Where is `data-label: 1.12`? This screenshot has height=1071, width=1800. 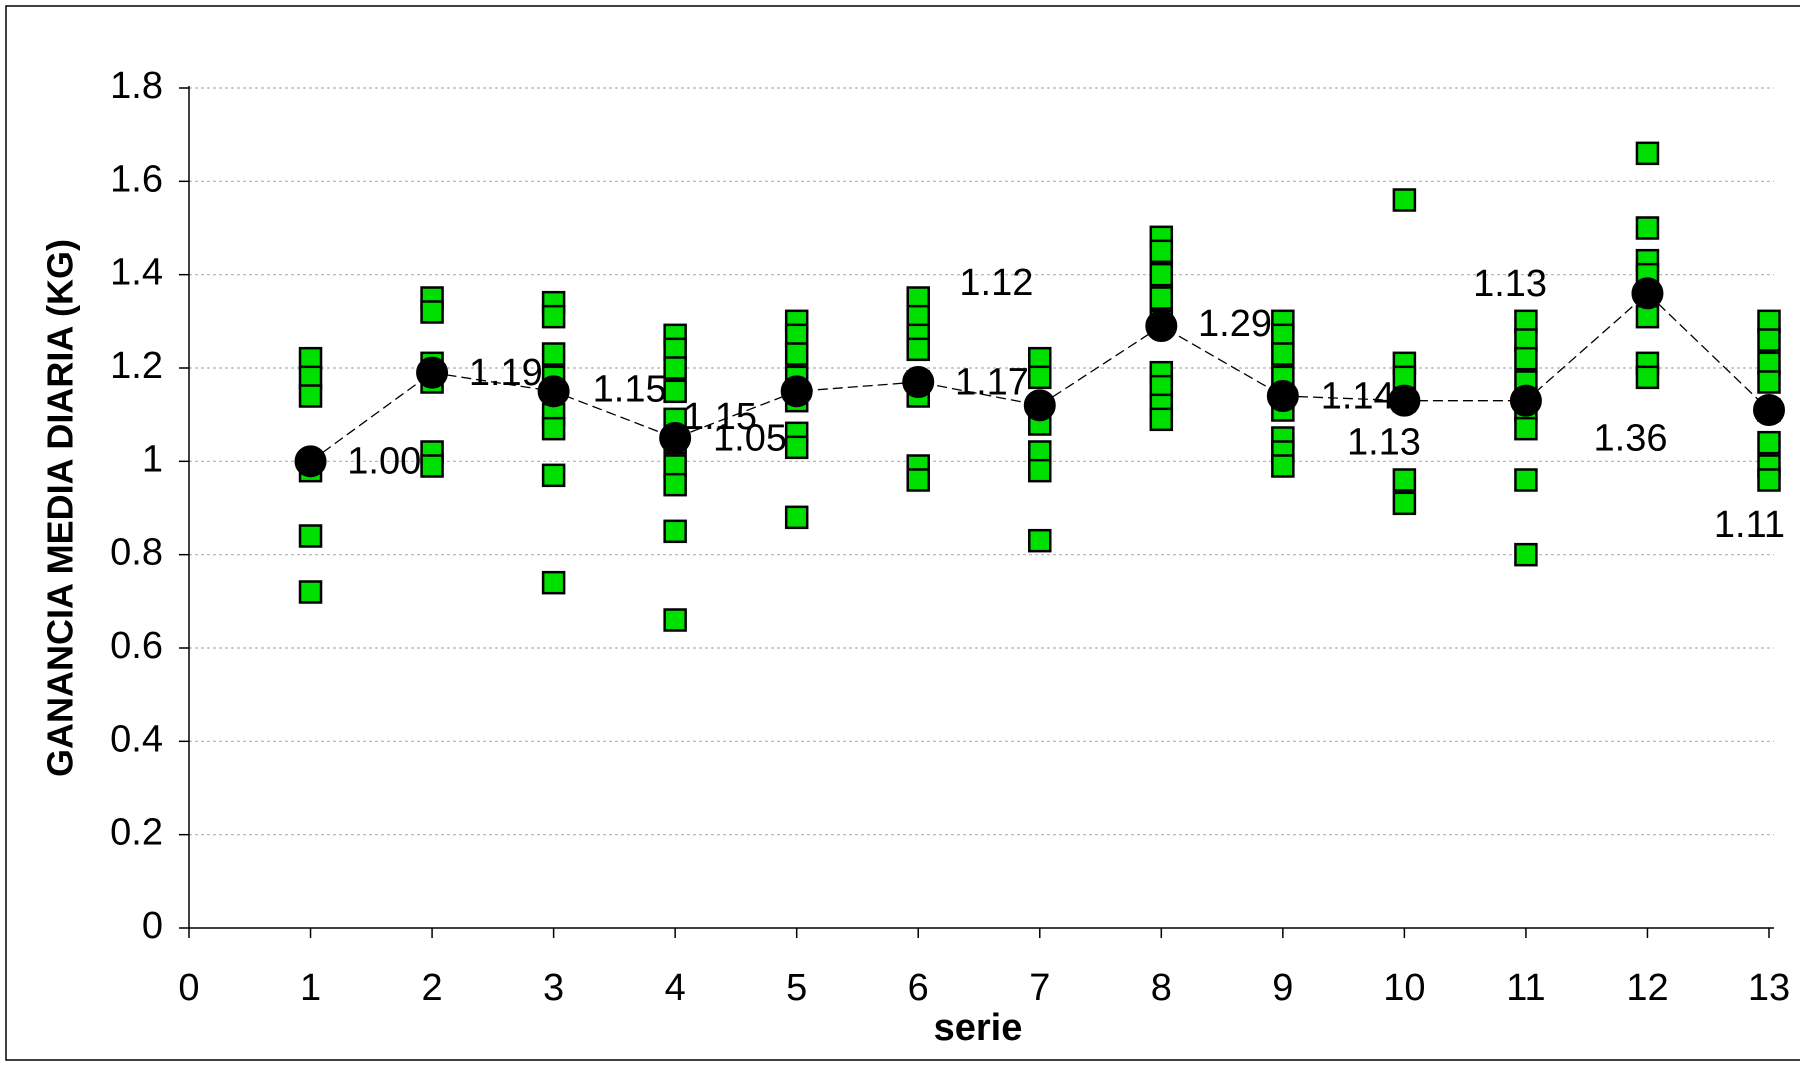 data-label: 1.12 is located at coordinates (996, 283).